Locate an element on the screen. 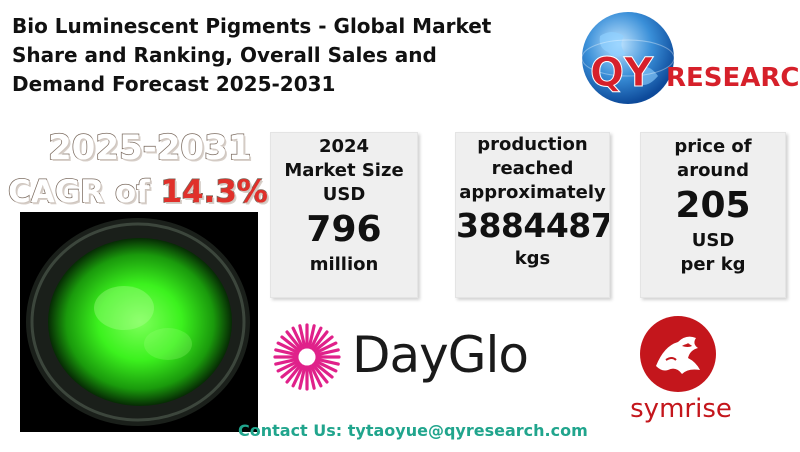 The height and width of the screenshot is (452, 800). globe-icon is located at coordinates (628, 58).